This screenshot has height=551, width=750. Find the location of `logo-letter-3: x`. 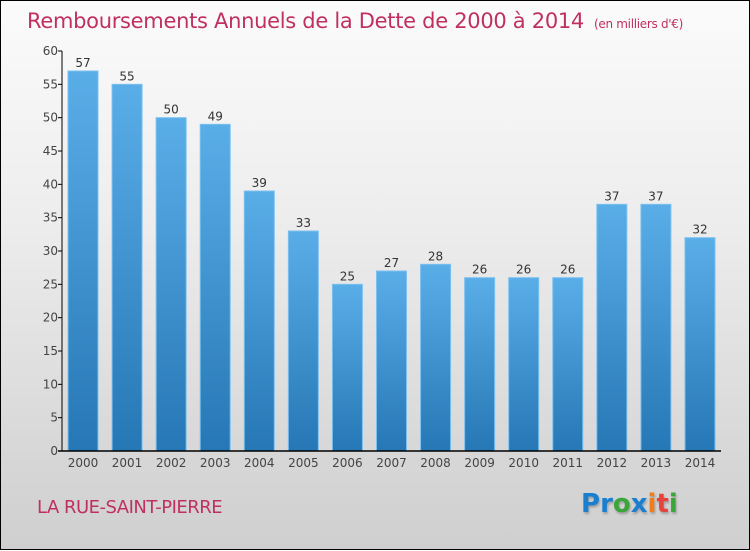

logo-letter-3: x is located at coordinates (639, 504).